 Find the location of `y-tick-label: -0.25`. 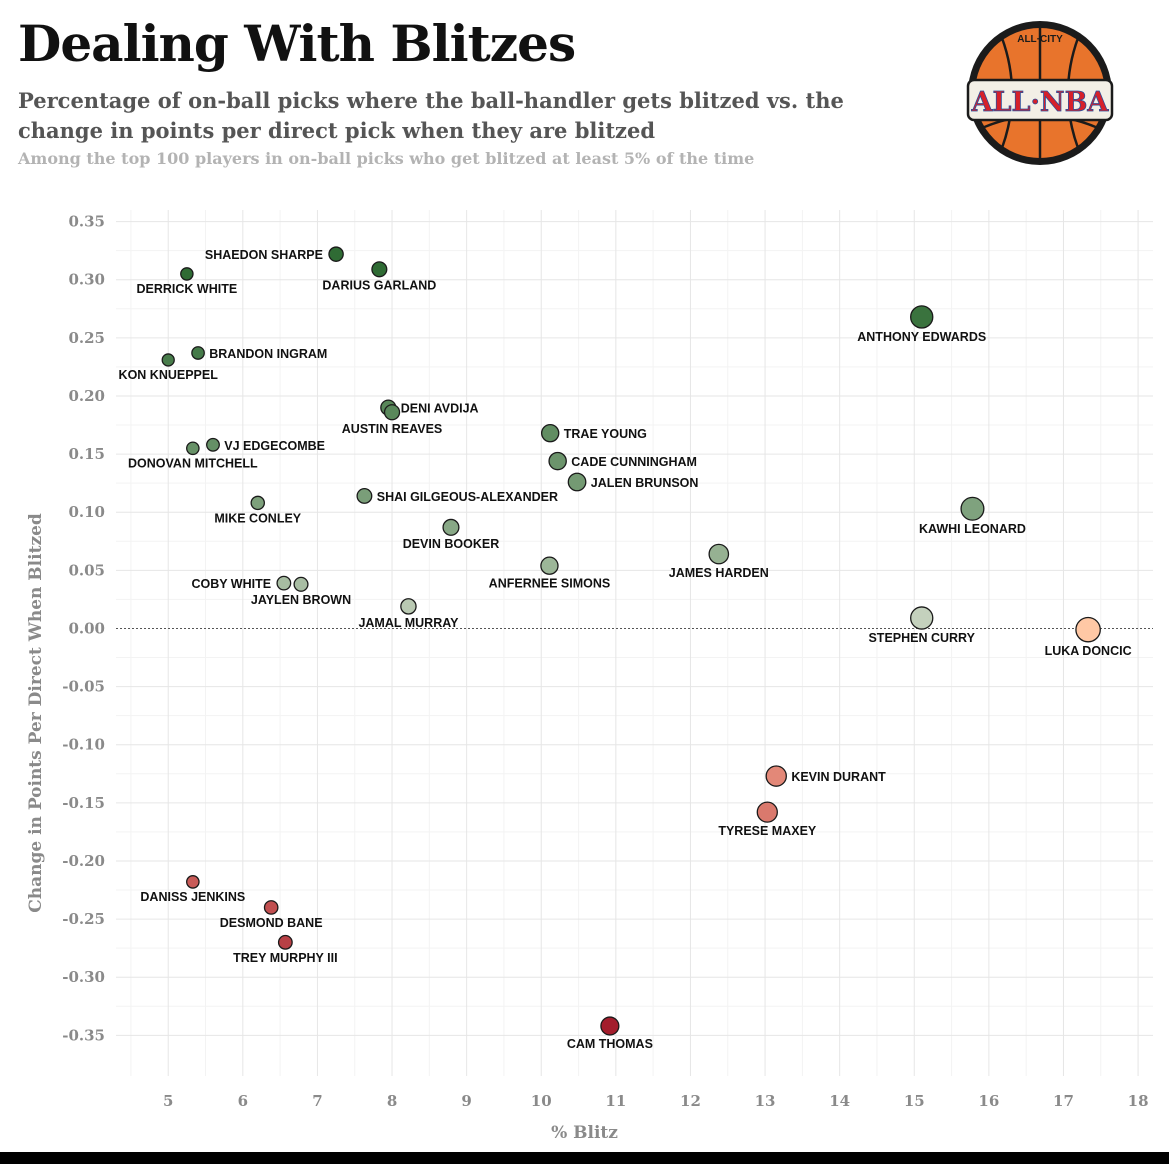

y-tick-label: -0.25 is located at coordinates (83, 919).